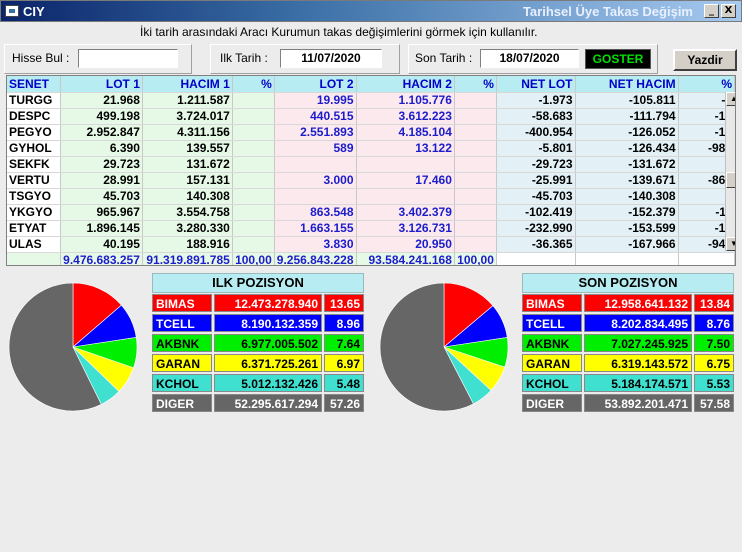 The width and height of the screenshot is (742, 552). I want to click on table-cell: 3.280.330, so click(187, 228).